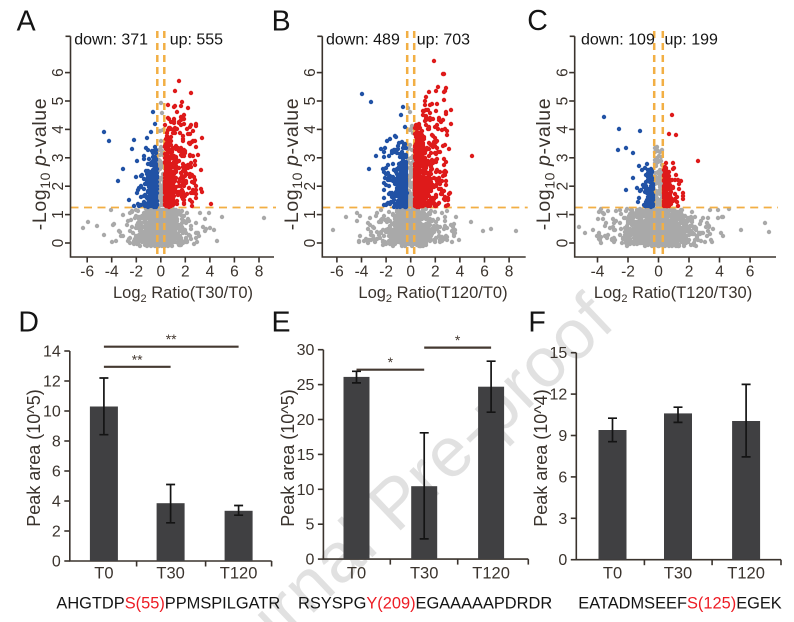  I want to click on svg-text: B, so click(281, 22).